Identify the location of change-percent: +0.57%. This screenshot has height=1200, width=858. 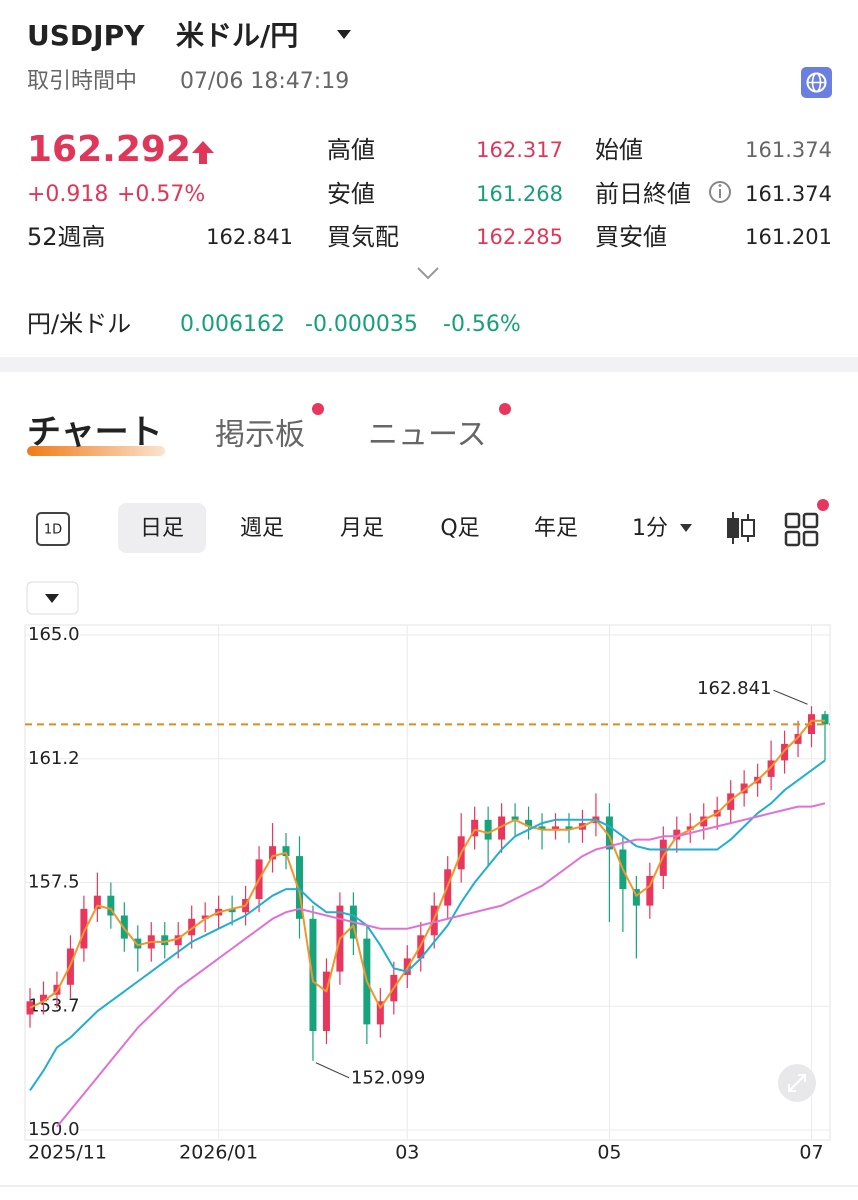
(161, 194).